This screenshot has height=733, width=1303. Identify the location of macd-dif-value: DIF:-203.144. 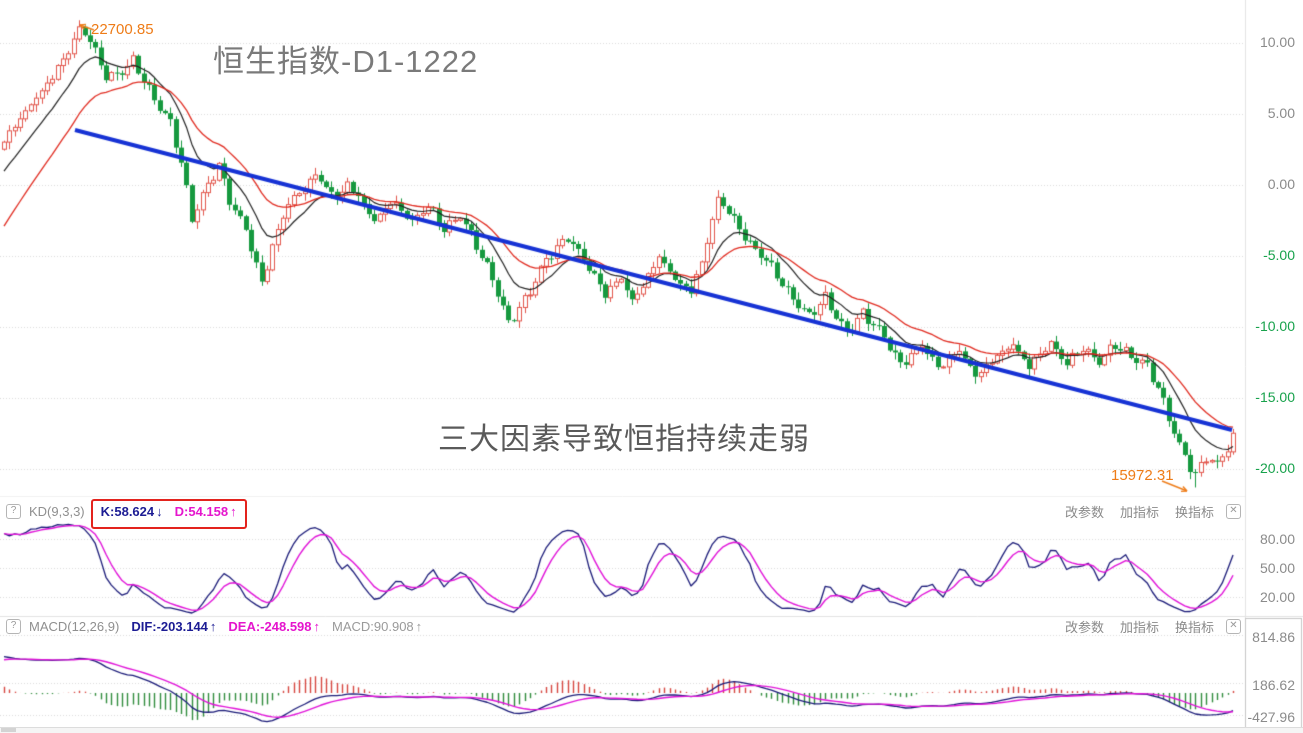
(169, 626).